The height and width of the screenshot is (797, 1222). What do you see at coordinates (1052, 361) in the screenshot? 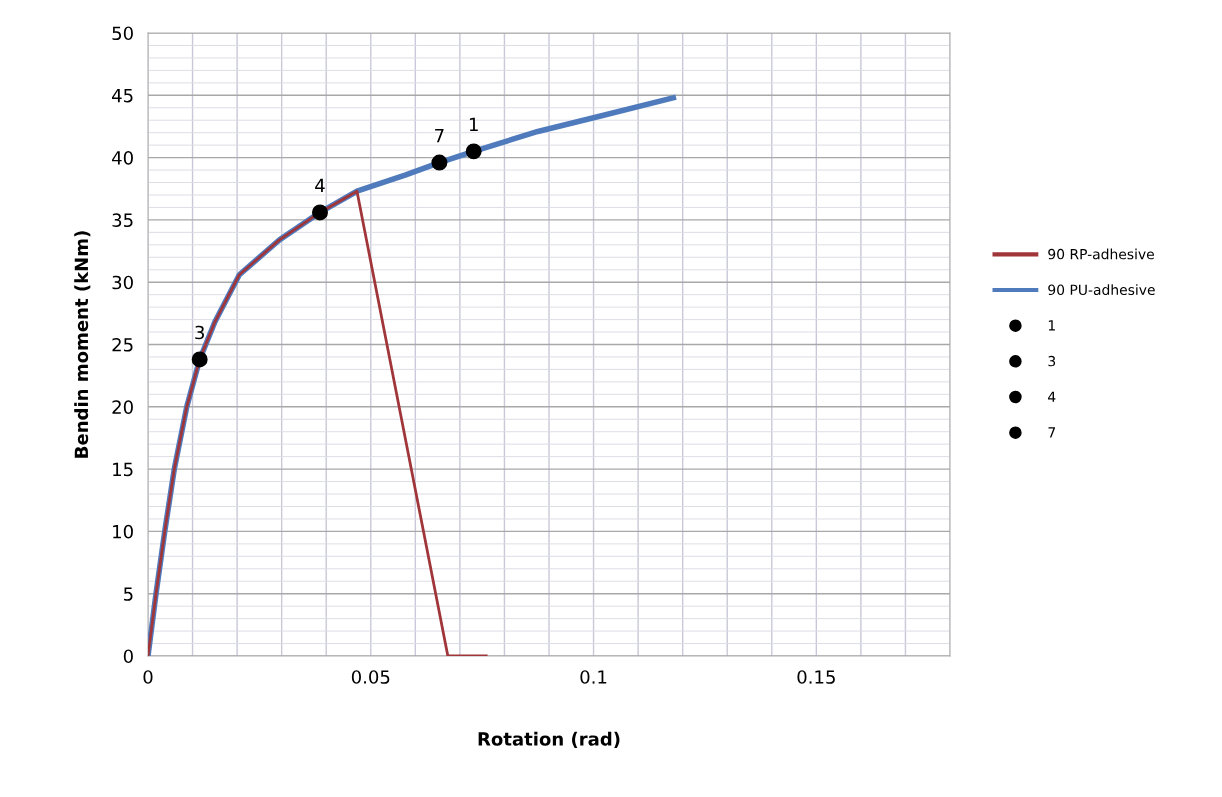
I see `legend-label: 3` at bounding box center [1052, 361].